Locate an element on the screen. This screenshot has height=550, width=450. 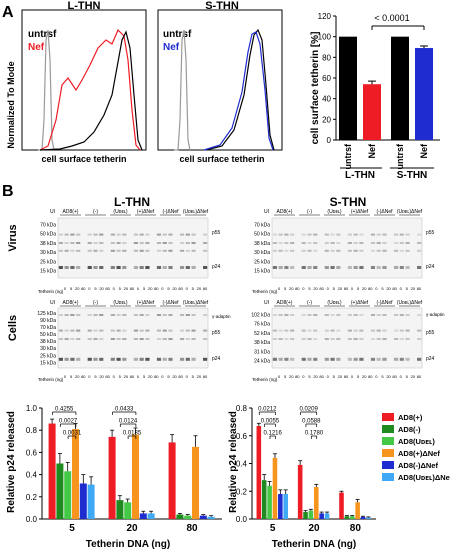
flow-left-isotype-curve is located at coordinates (46, 90).